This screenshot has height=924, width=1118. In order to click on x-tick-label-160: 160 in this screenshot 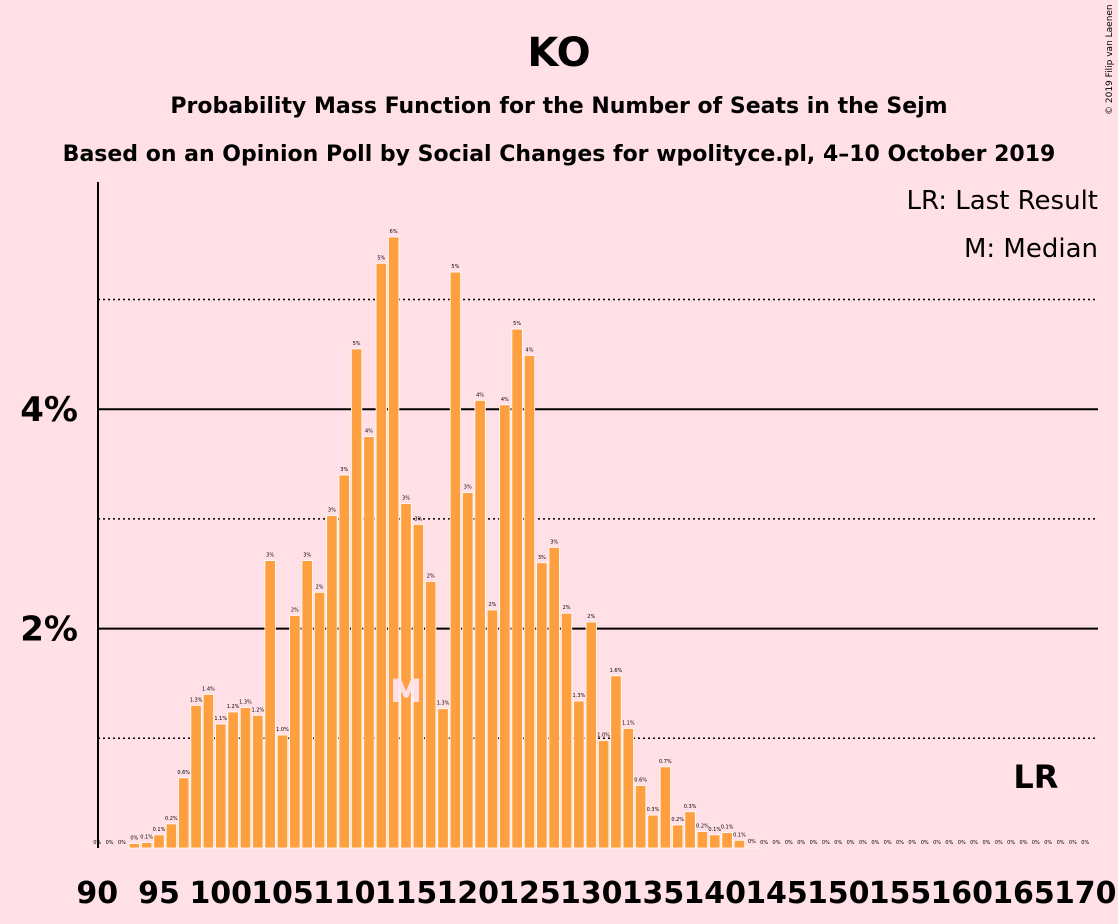, I will do `click(961, 893)`.